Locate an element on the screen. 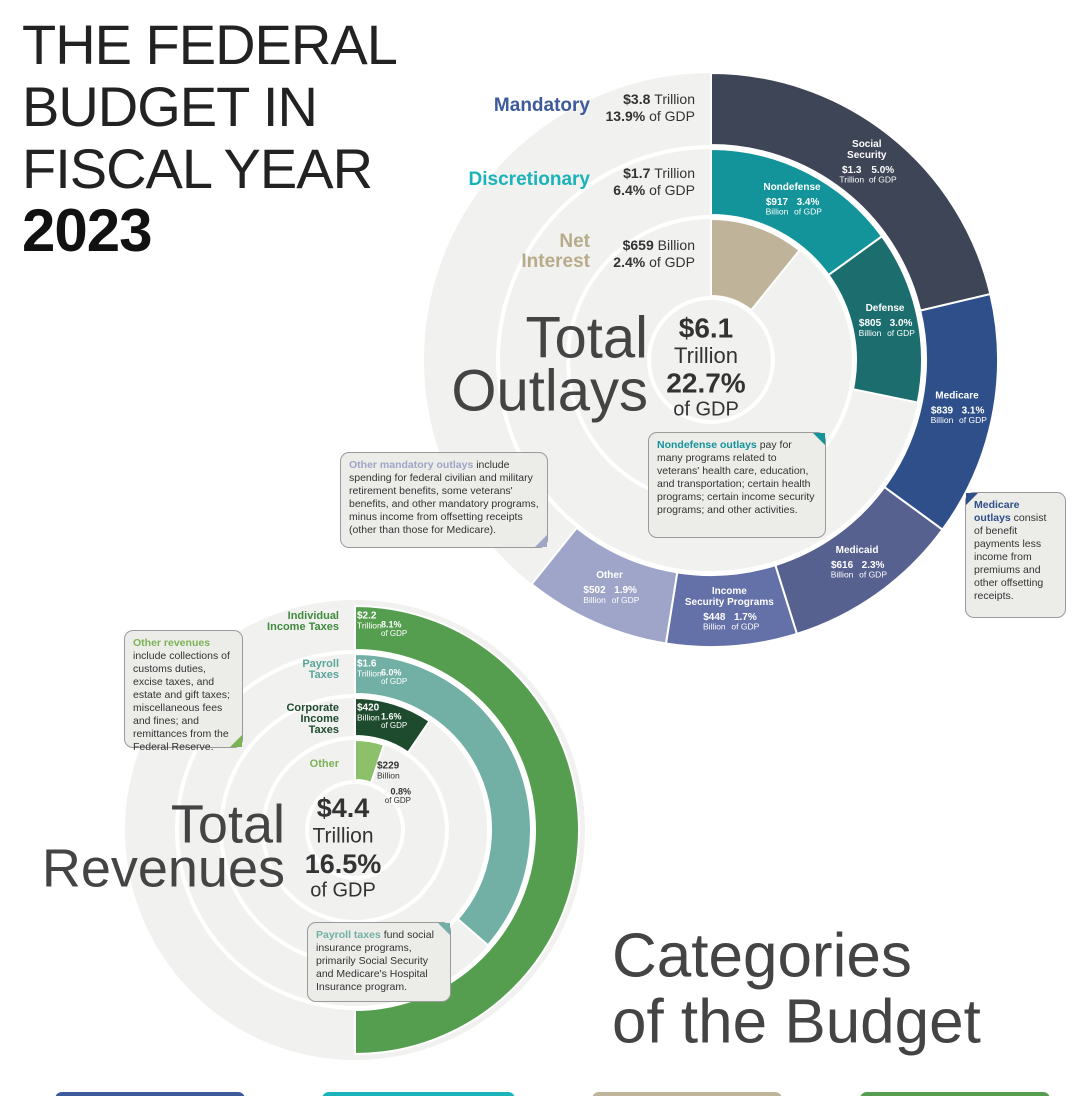 The image size is (1078, 1096). title-line: BUDGET IN is located at coordinates (170, 106).